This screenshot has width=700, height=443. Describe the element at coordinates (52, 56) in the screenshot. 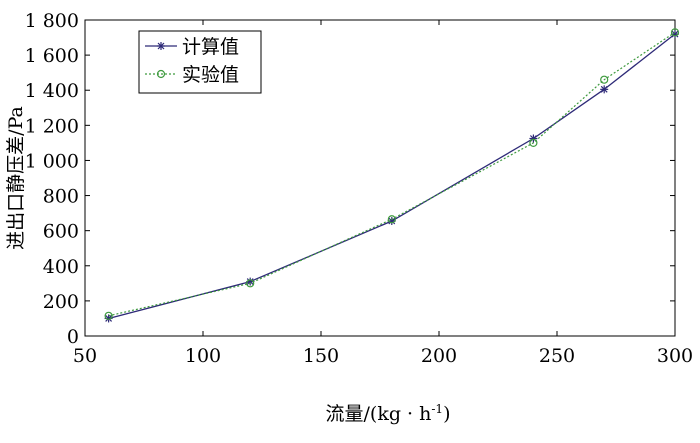

I see `y-tick-label: 1 600` at that location.